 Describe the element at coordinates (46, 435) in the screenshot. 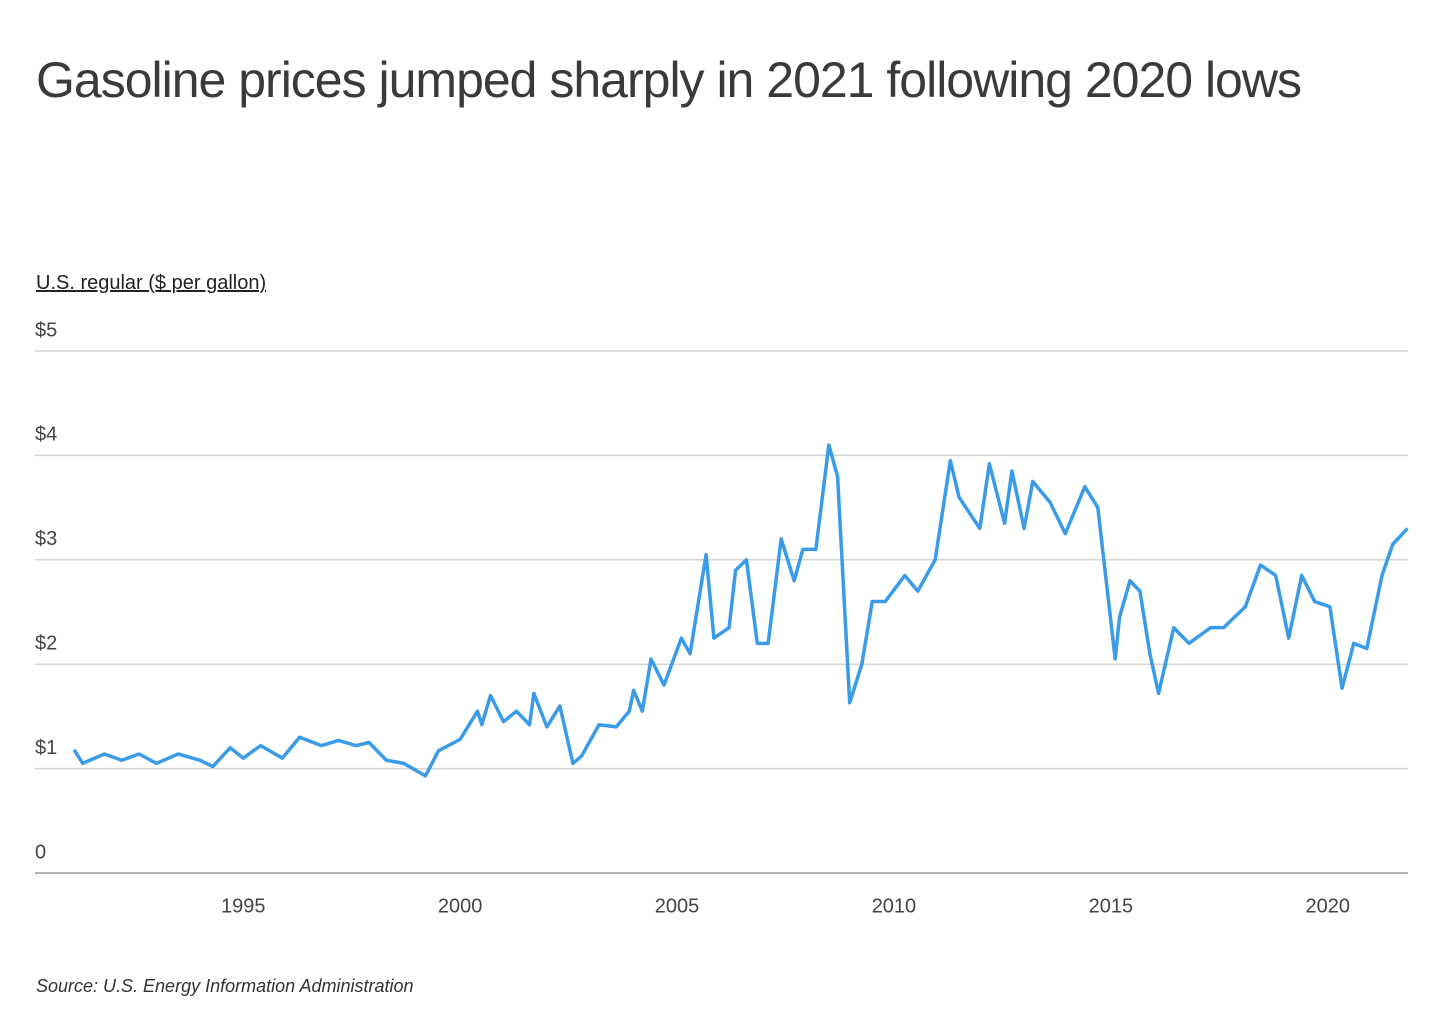

I see `y-tick-label: $4` at that location.